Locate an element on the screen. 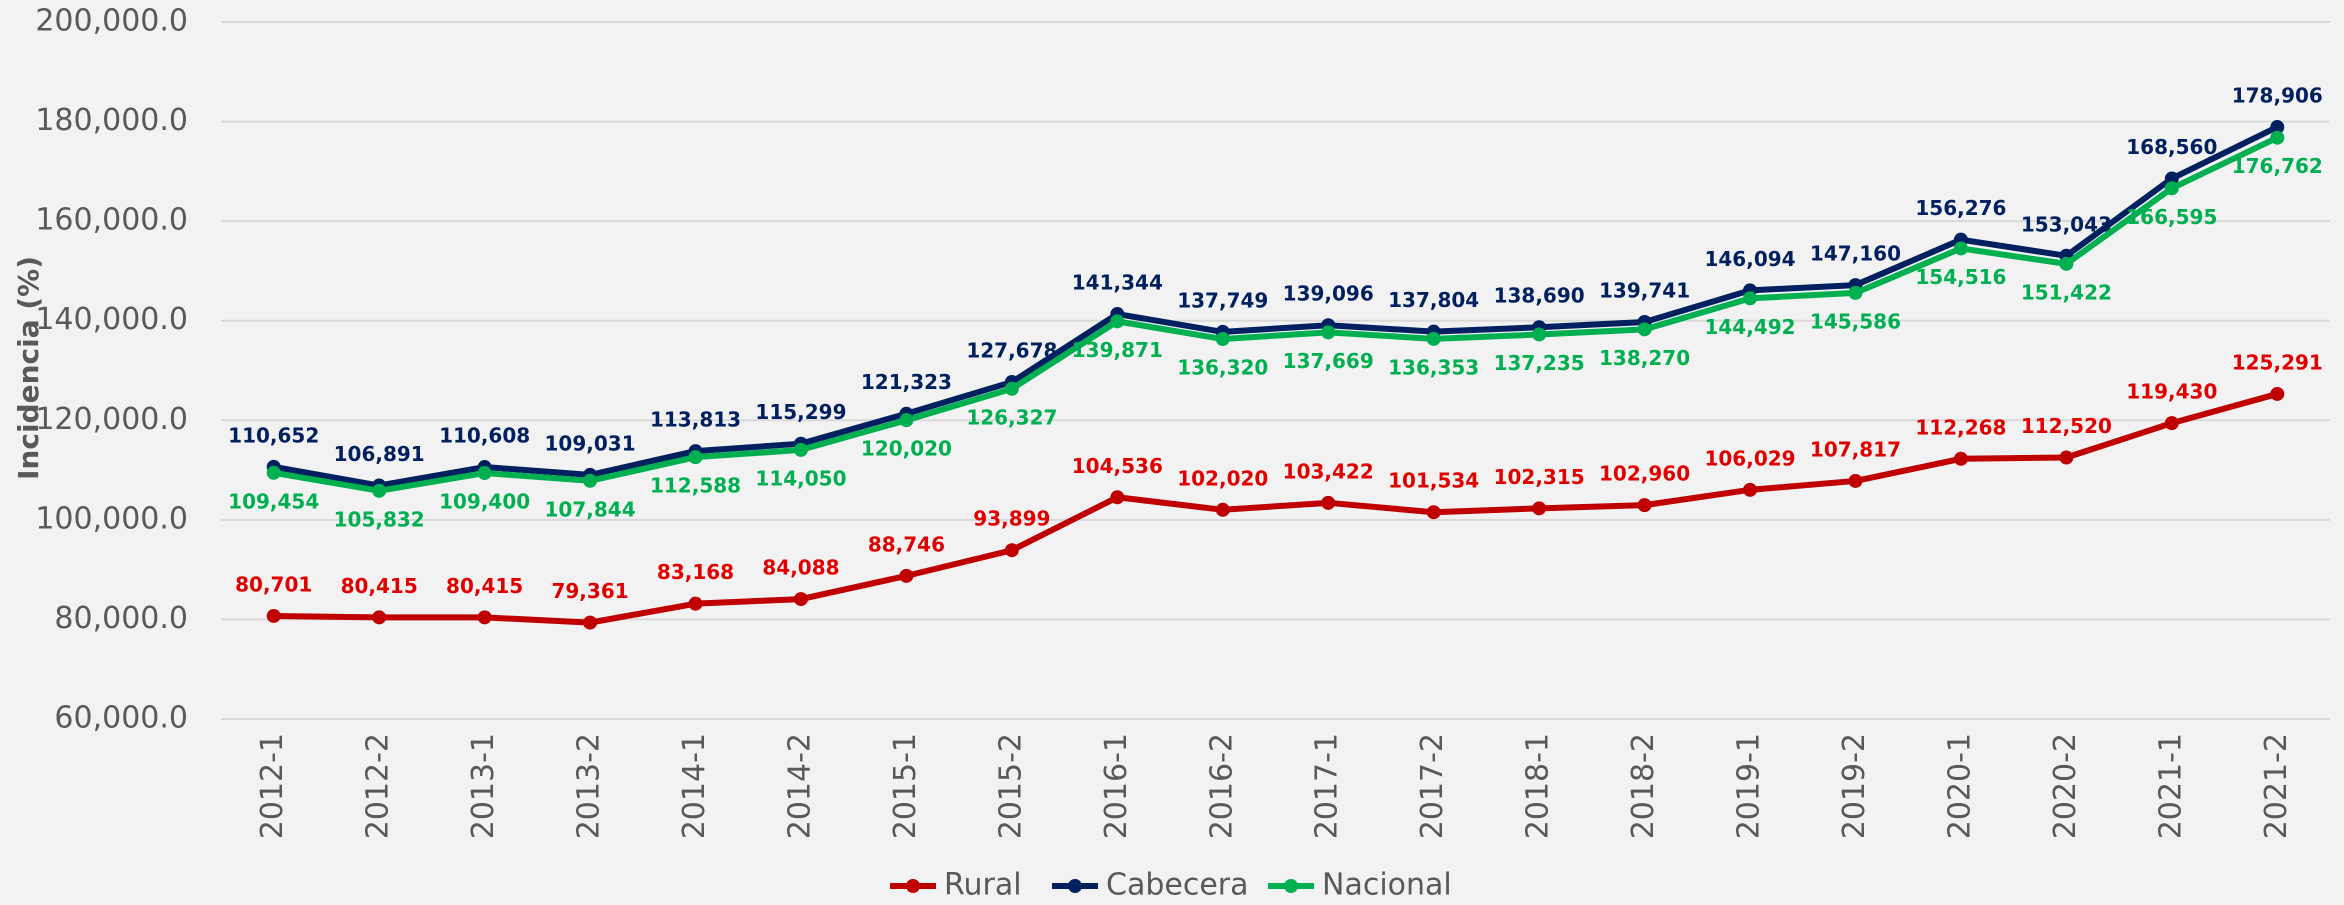 The image size is (2344, 905). data-label: 137,669 is located at coordinates (1328, 361).